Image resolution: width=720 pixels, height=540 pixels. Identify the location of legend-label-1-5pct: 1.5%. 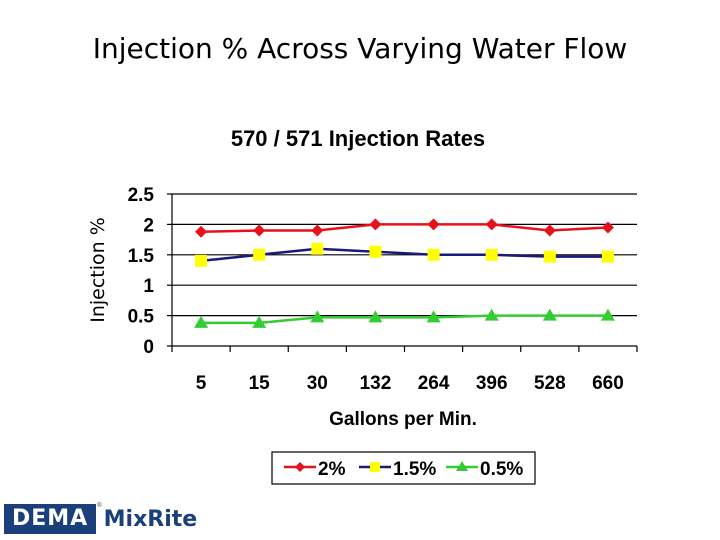
(414, 469).